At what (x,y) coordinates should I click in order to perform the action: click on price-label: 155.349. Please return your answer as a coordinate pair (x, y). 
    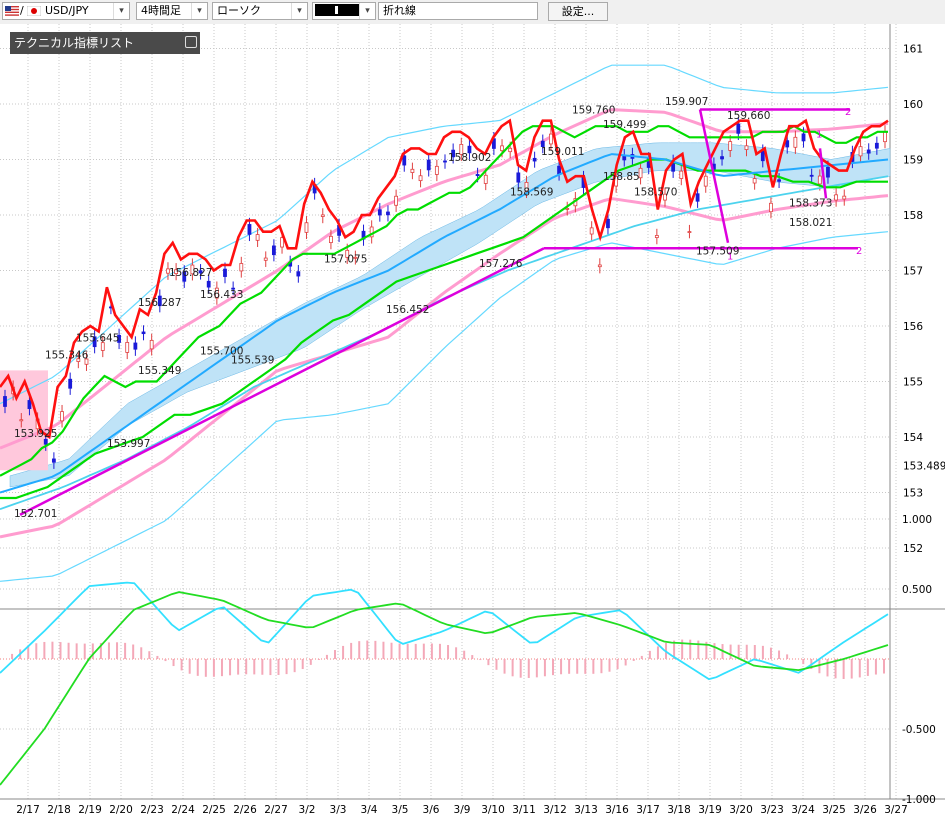
    Looking at the image, I should click on (159, 371).